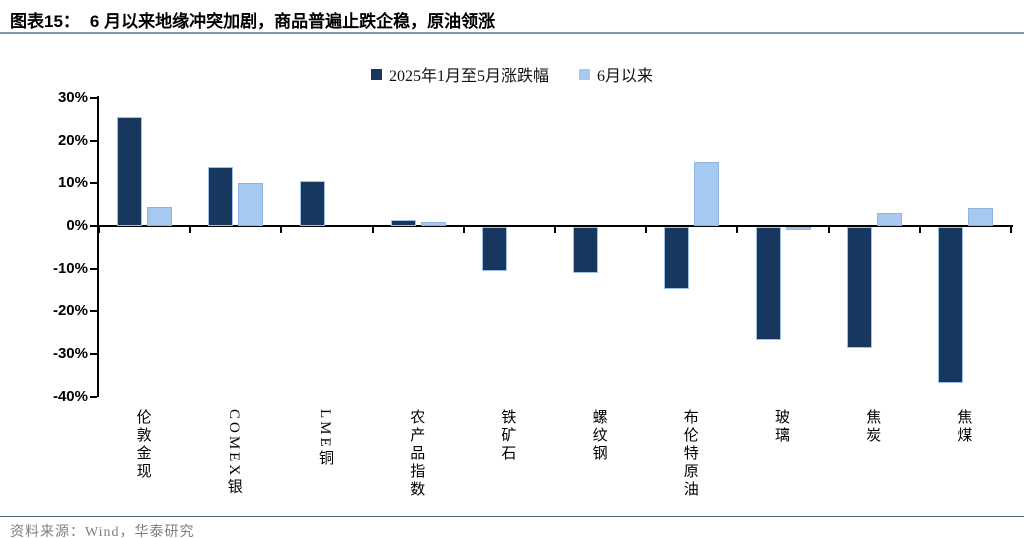 The height and width of the screenshot is (538, 1024). I want to click on y-axis-label: 10%, so click(72, 183).